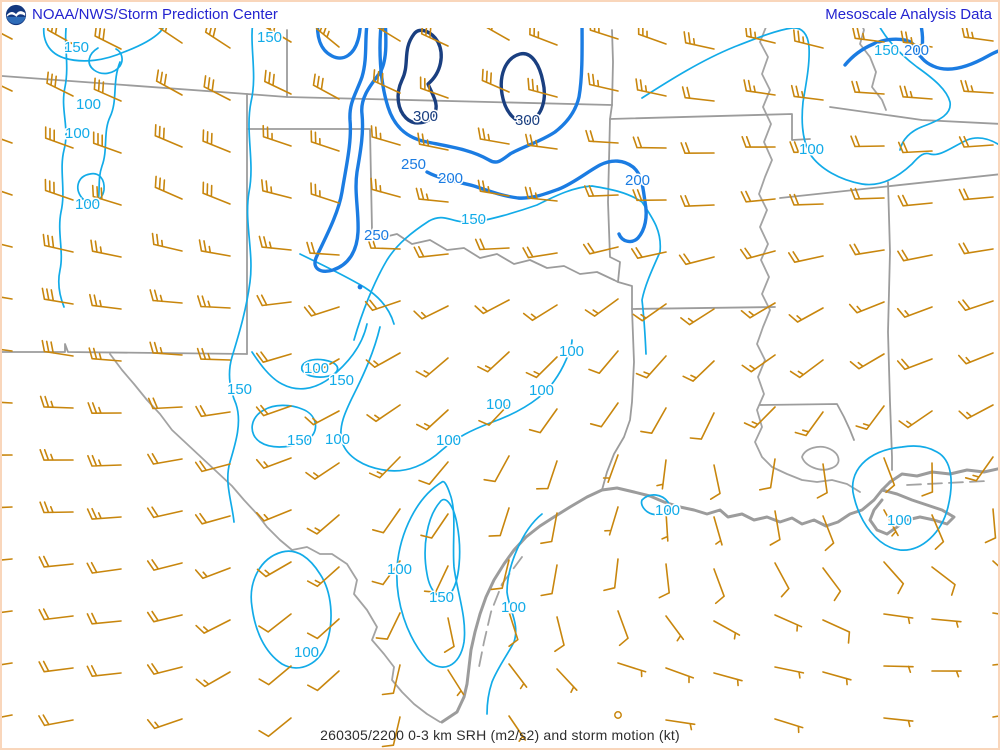 This screenshot has height=750, width=1000. What do you see at coordinates (155, 14) in the screenshot?
I see `header-title: NOAA/NWS/Storm Prediction Center` at bounding box center [155, 14].